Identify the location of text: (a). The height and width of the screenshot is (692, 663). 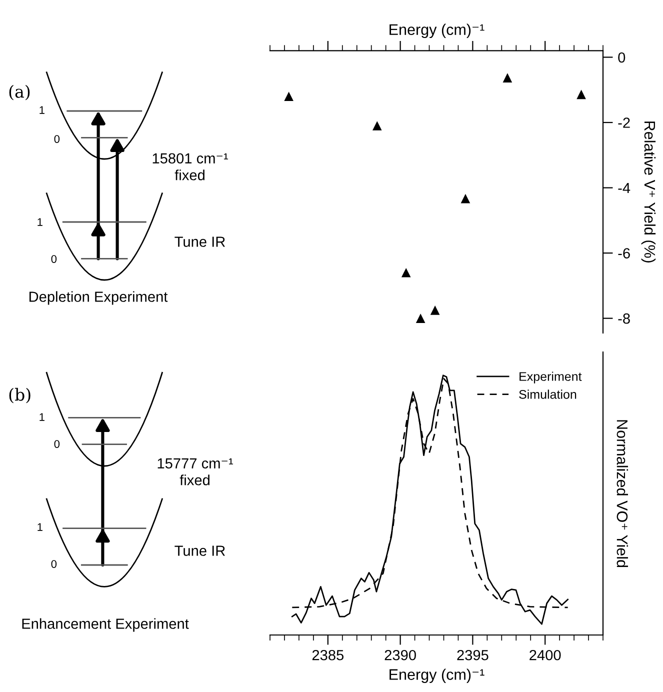
(19, 92).